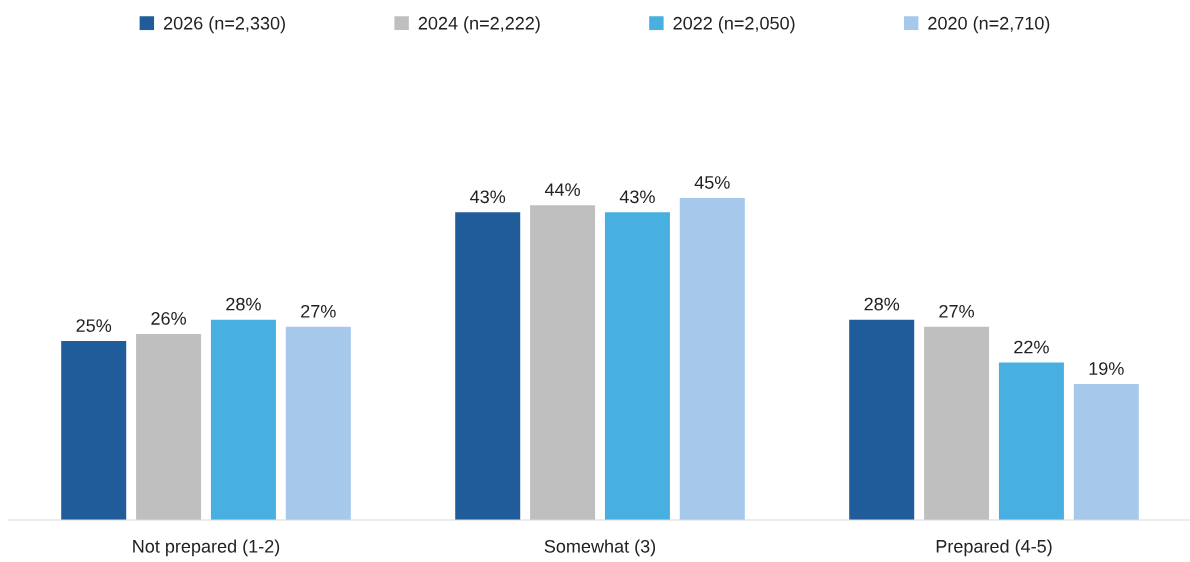  I want to click on data-label: 45%, so click(712, 182).